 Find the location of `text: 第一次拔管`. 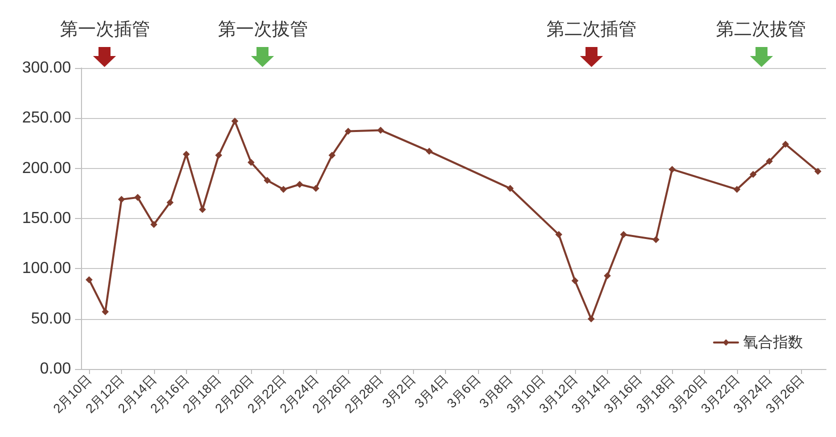

text: 第一次拔管 is located at coordinates (263, 29).